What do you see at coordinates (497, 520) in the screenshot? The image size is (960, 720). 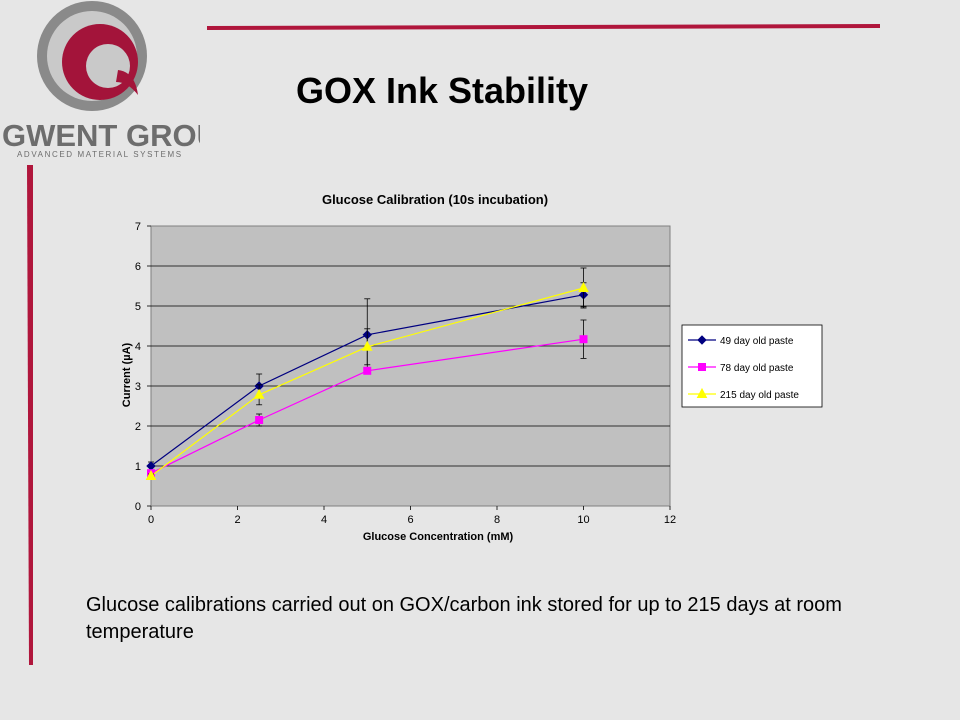 I see `x-tick-label: 8` at bounding box center [497, 520].